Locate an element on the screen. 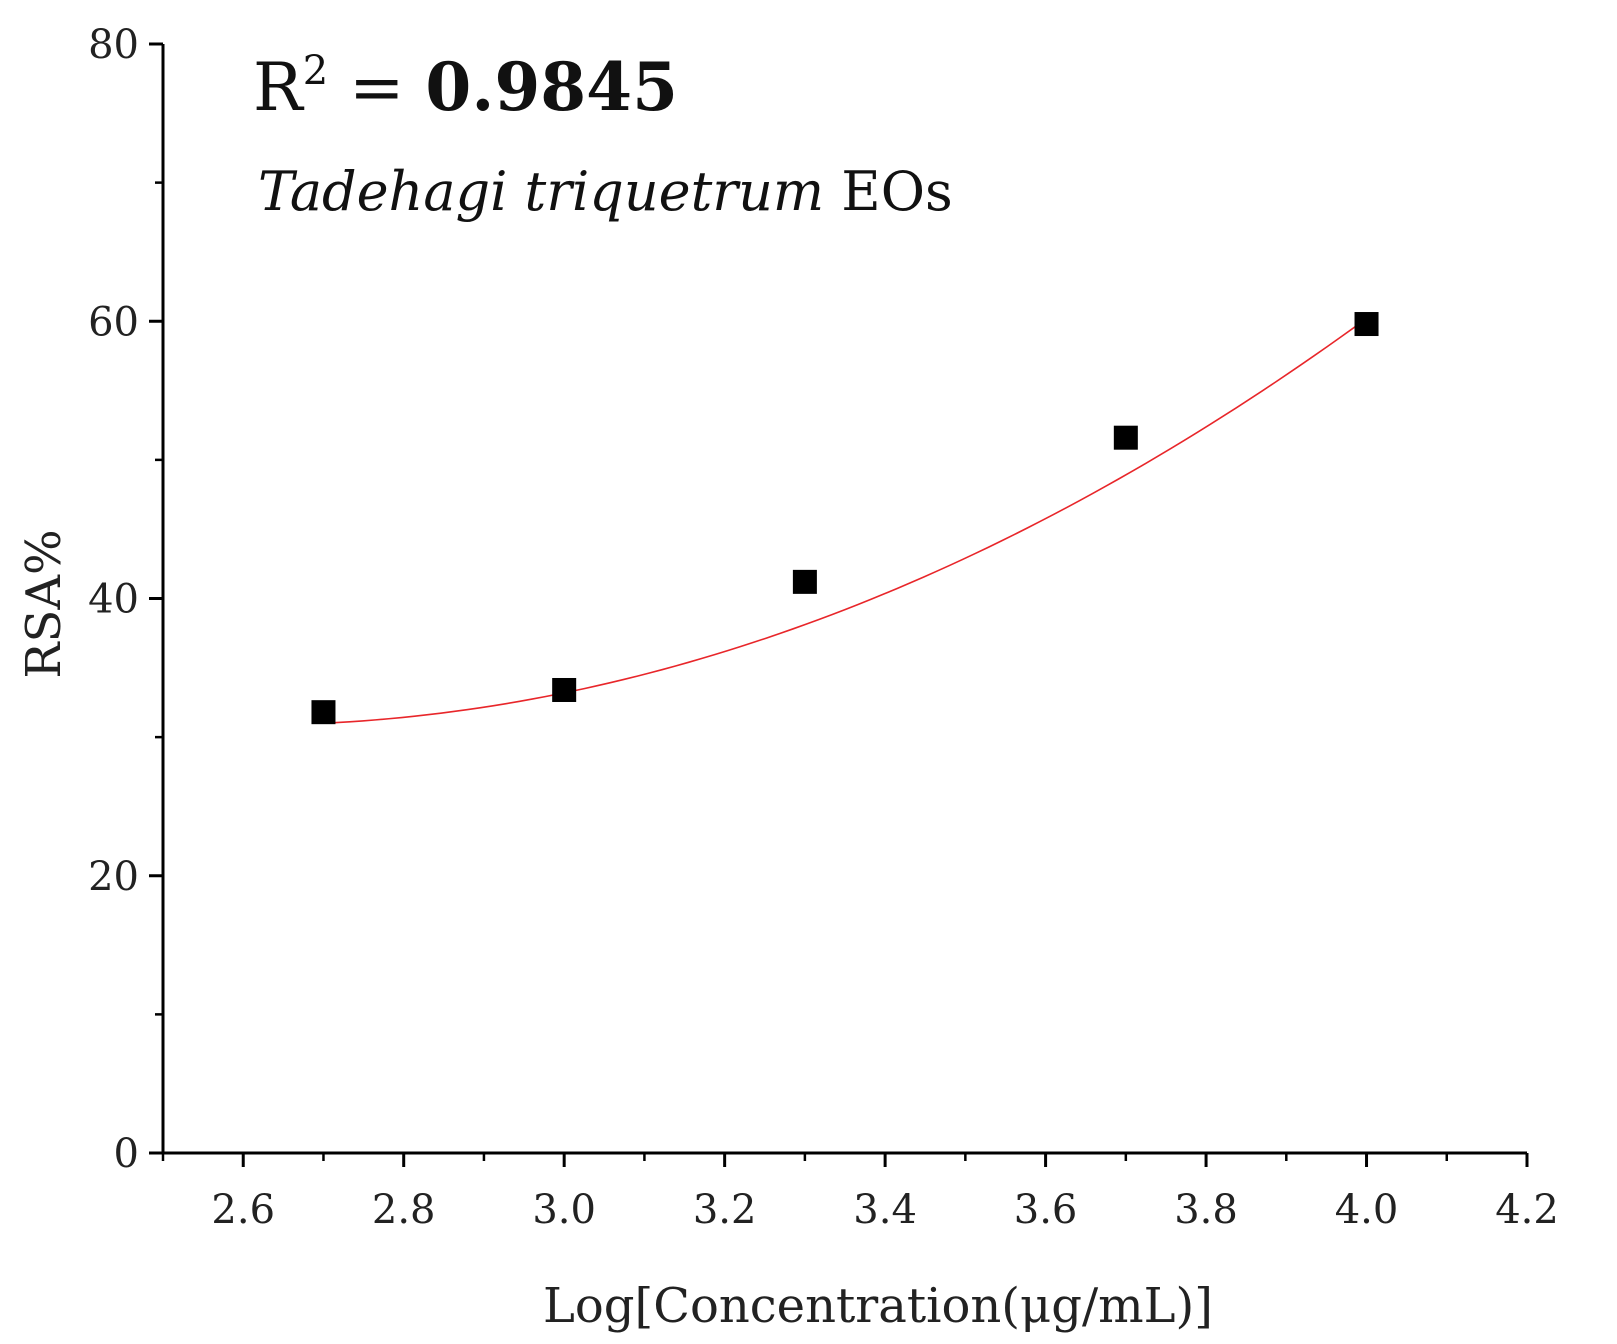 Image resolution: width=1617 pixels, height=1344 pixels. y-axis-title: RSA% is located at coordinates (44, 603).